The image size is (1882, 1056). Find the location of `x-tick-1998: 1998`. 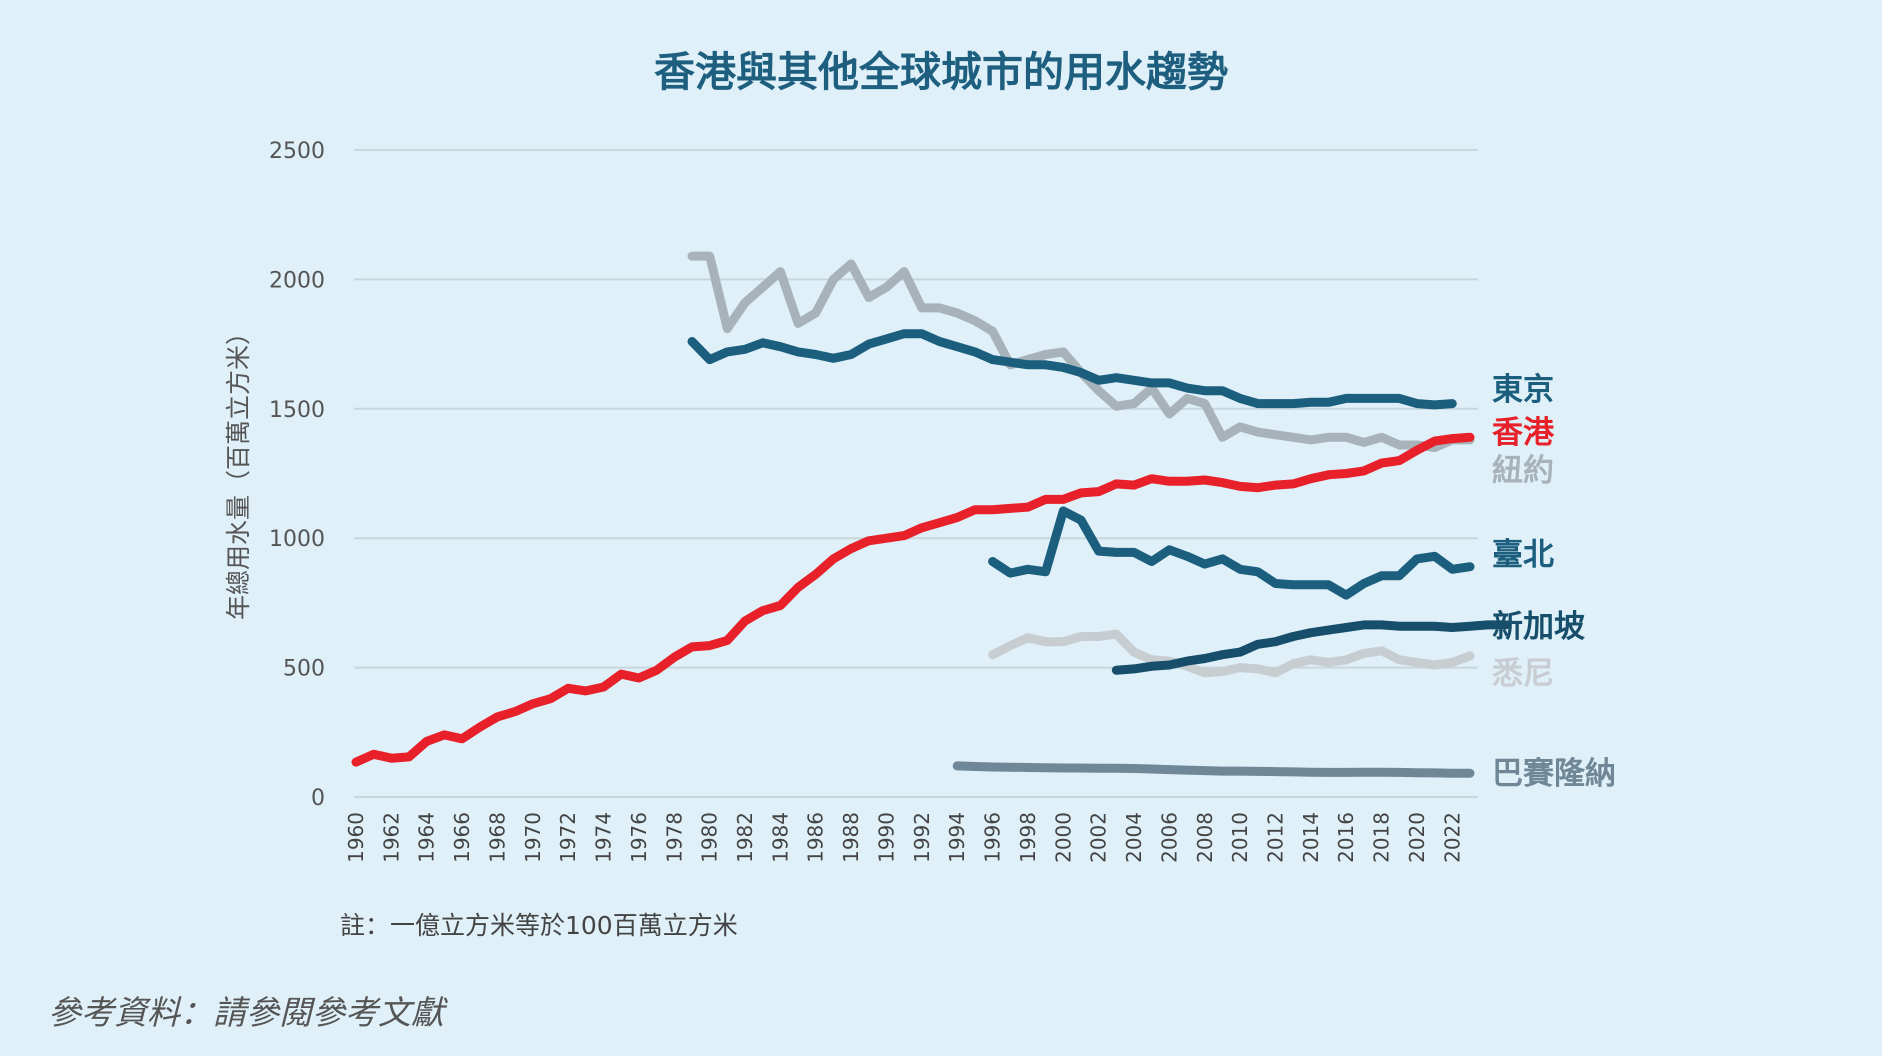

x-tick-1998: 1998 is located at coordinates (1028, 837).